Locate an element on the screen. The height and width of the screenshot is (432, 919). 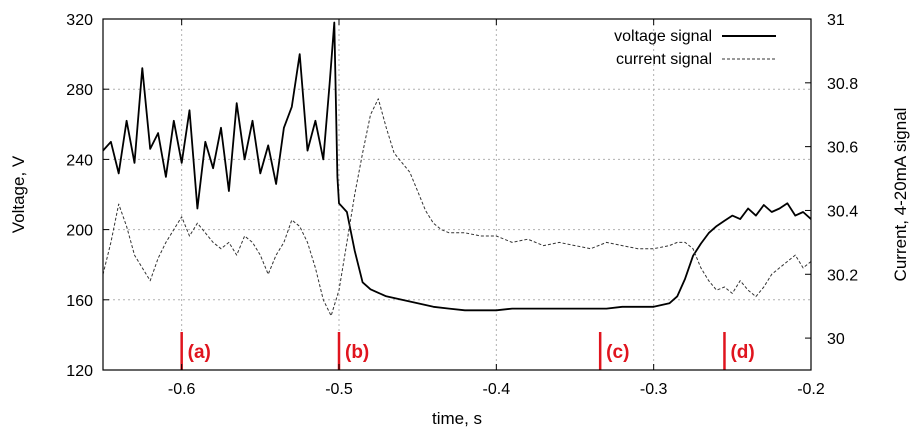
legend-label-current: current signal is located at coordinates (664, 59).